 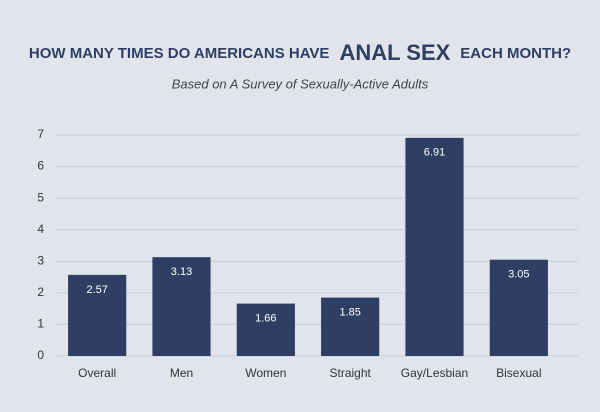 I want to click on y-tick-label: 2, so click(x=40, y=292).